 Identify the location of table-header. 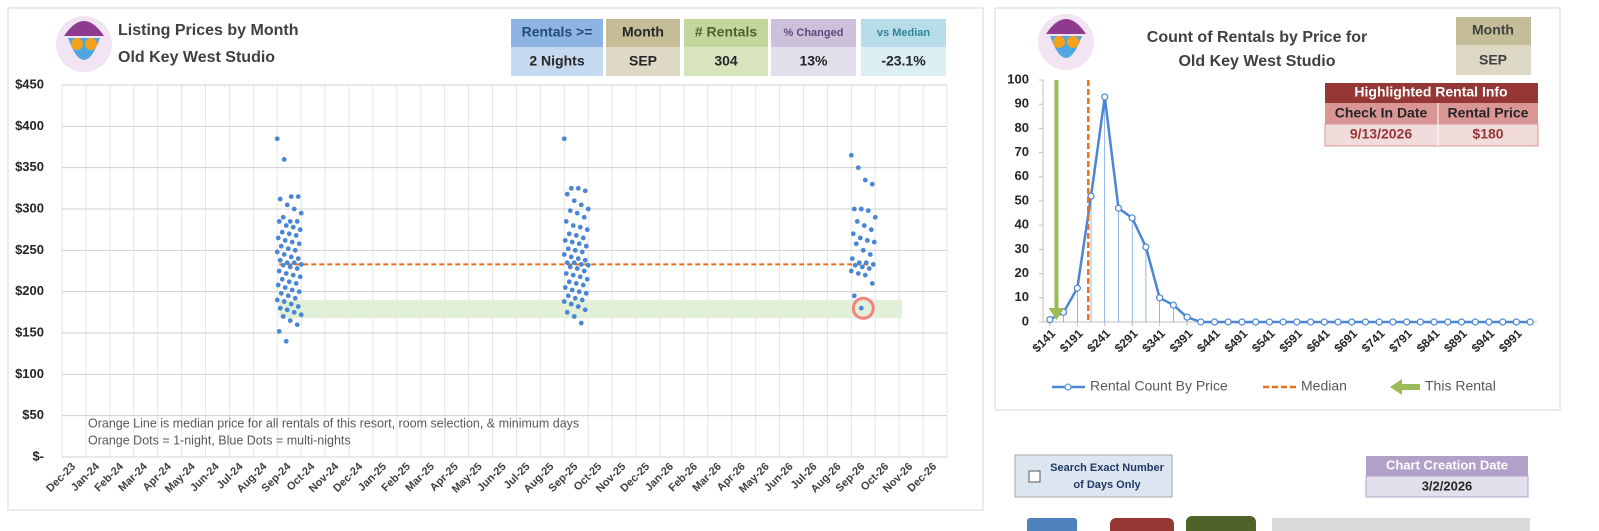
(1431, 93).